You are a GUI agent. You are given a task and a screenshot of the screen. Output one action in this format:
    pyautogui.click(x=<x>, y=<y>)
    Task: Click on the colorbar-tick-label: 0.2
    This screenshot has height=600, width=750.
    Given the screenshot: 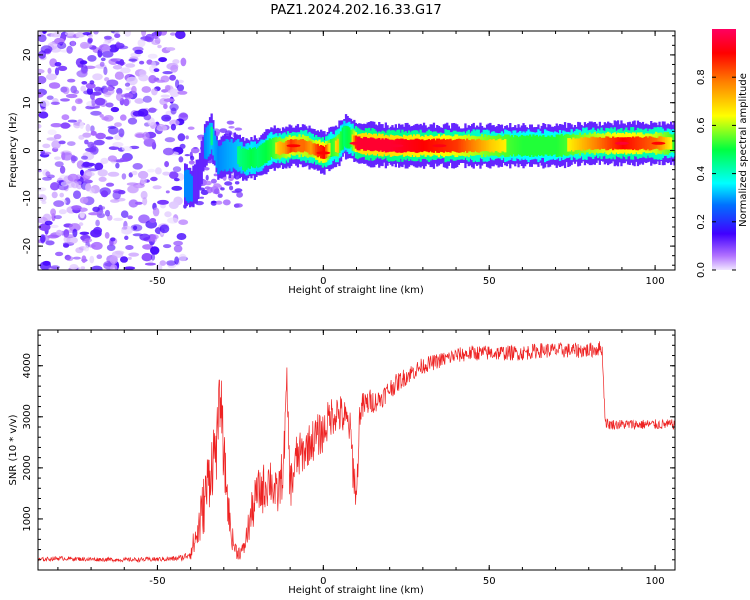 What is the action you would take?
    pyautogui.click(x=701, y=222)
    